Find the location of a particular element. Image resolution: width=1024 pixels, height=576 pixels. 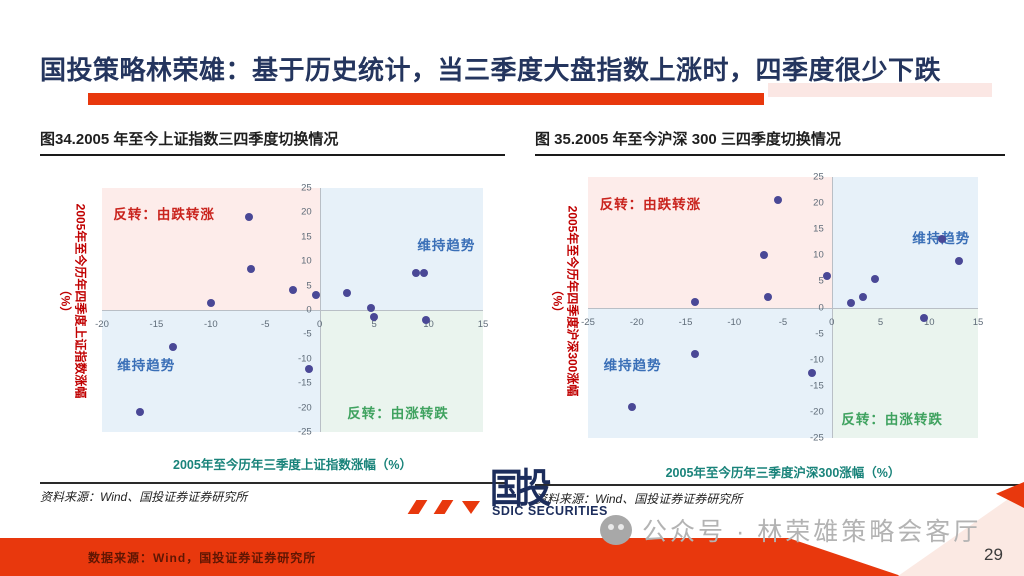

chart-title: 图34.2005 年至今上证指数三四季度切换情况 is located at coordinates (272, 142).